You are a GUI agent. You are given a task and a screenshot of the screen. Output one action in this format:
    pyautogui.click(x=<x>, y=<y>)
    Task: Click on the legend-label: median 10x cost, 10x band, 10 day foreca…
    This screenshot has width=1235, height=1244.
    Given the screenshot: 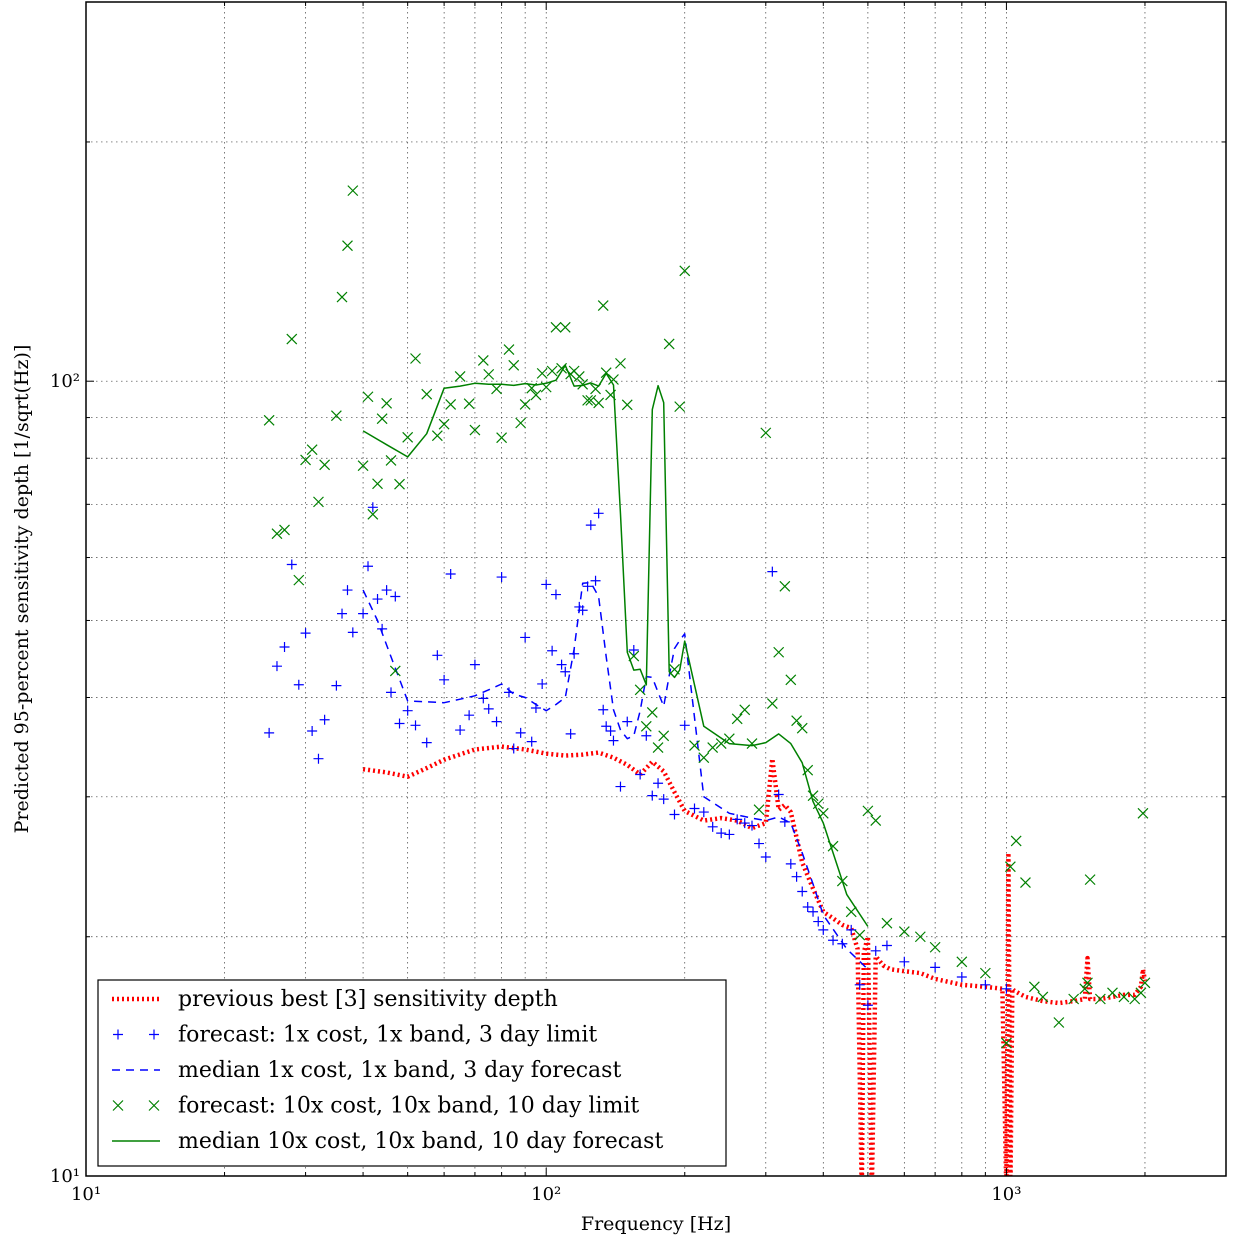 What is the action you would take?
    pyautogui.click(x=420, y=1141)
    